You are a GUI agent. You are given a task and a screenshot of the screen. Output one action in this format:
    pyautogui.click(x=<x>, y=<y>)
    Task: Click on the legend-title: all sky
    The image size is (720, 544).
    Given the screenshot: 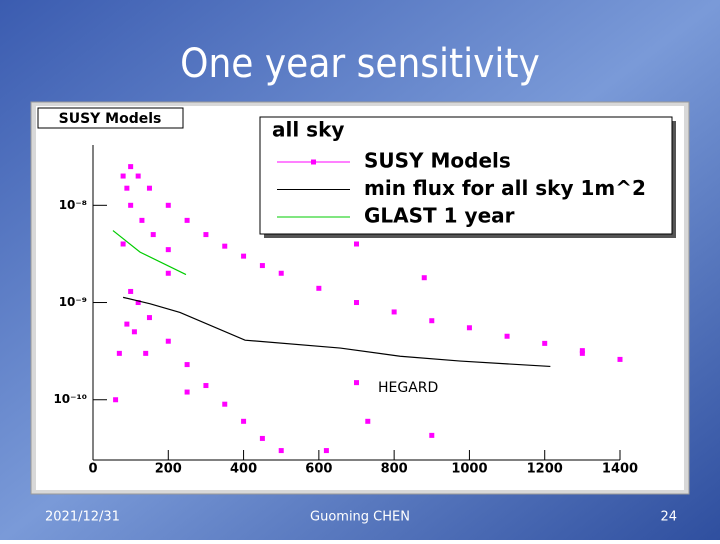 What is the action you would take?
    pyautogui.click(x=308, y=130)
    